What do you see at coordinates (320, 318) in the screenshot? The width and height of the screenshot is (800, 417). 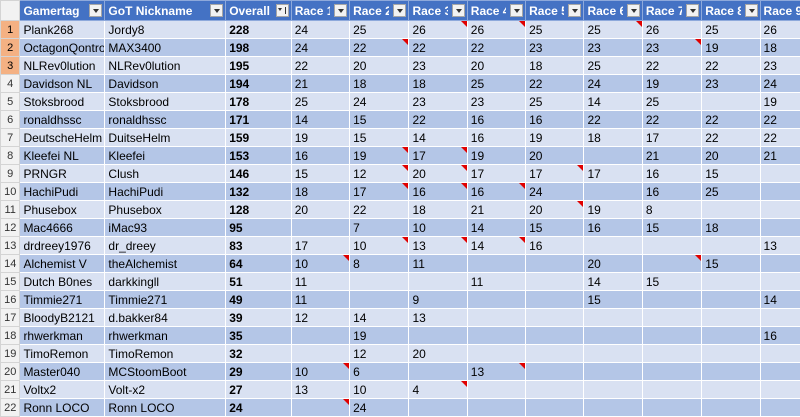 I see `race-1-cell: 12` at bounding box center [320, 318].